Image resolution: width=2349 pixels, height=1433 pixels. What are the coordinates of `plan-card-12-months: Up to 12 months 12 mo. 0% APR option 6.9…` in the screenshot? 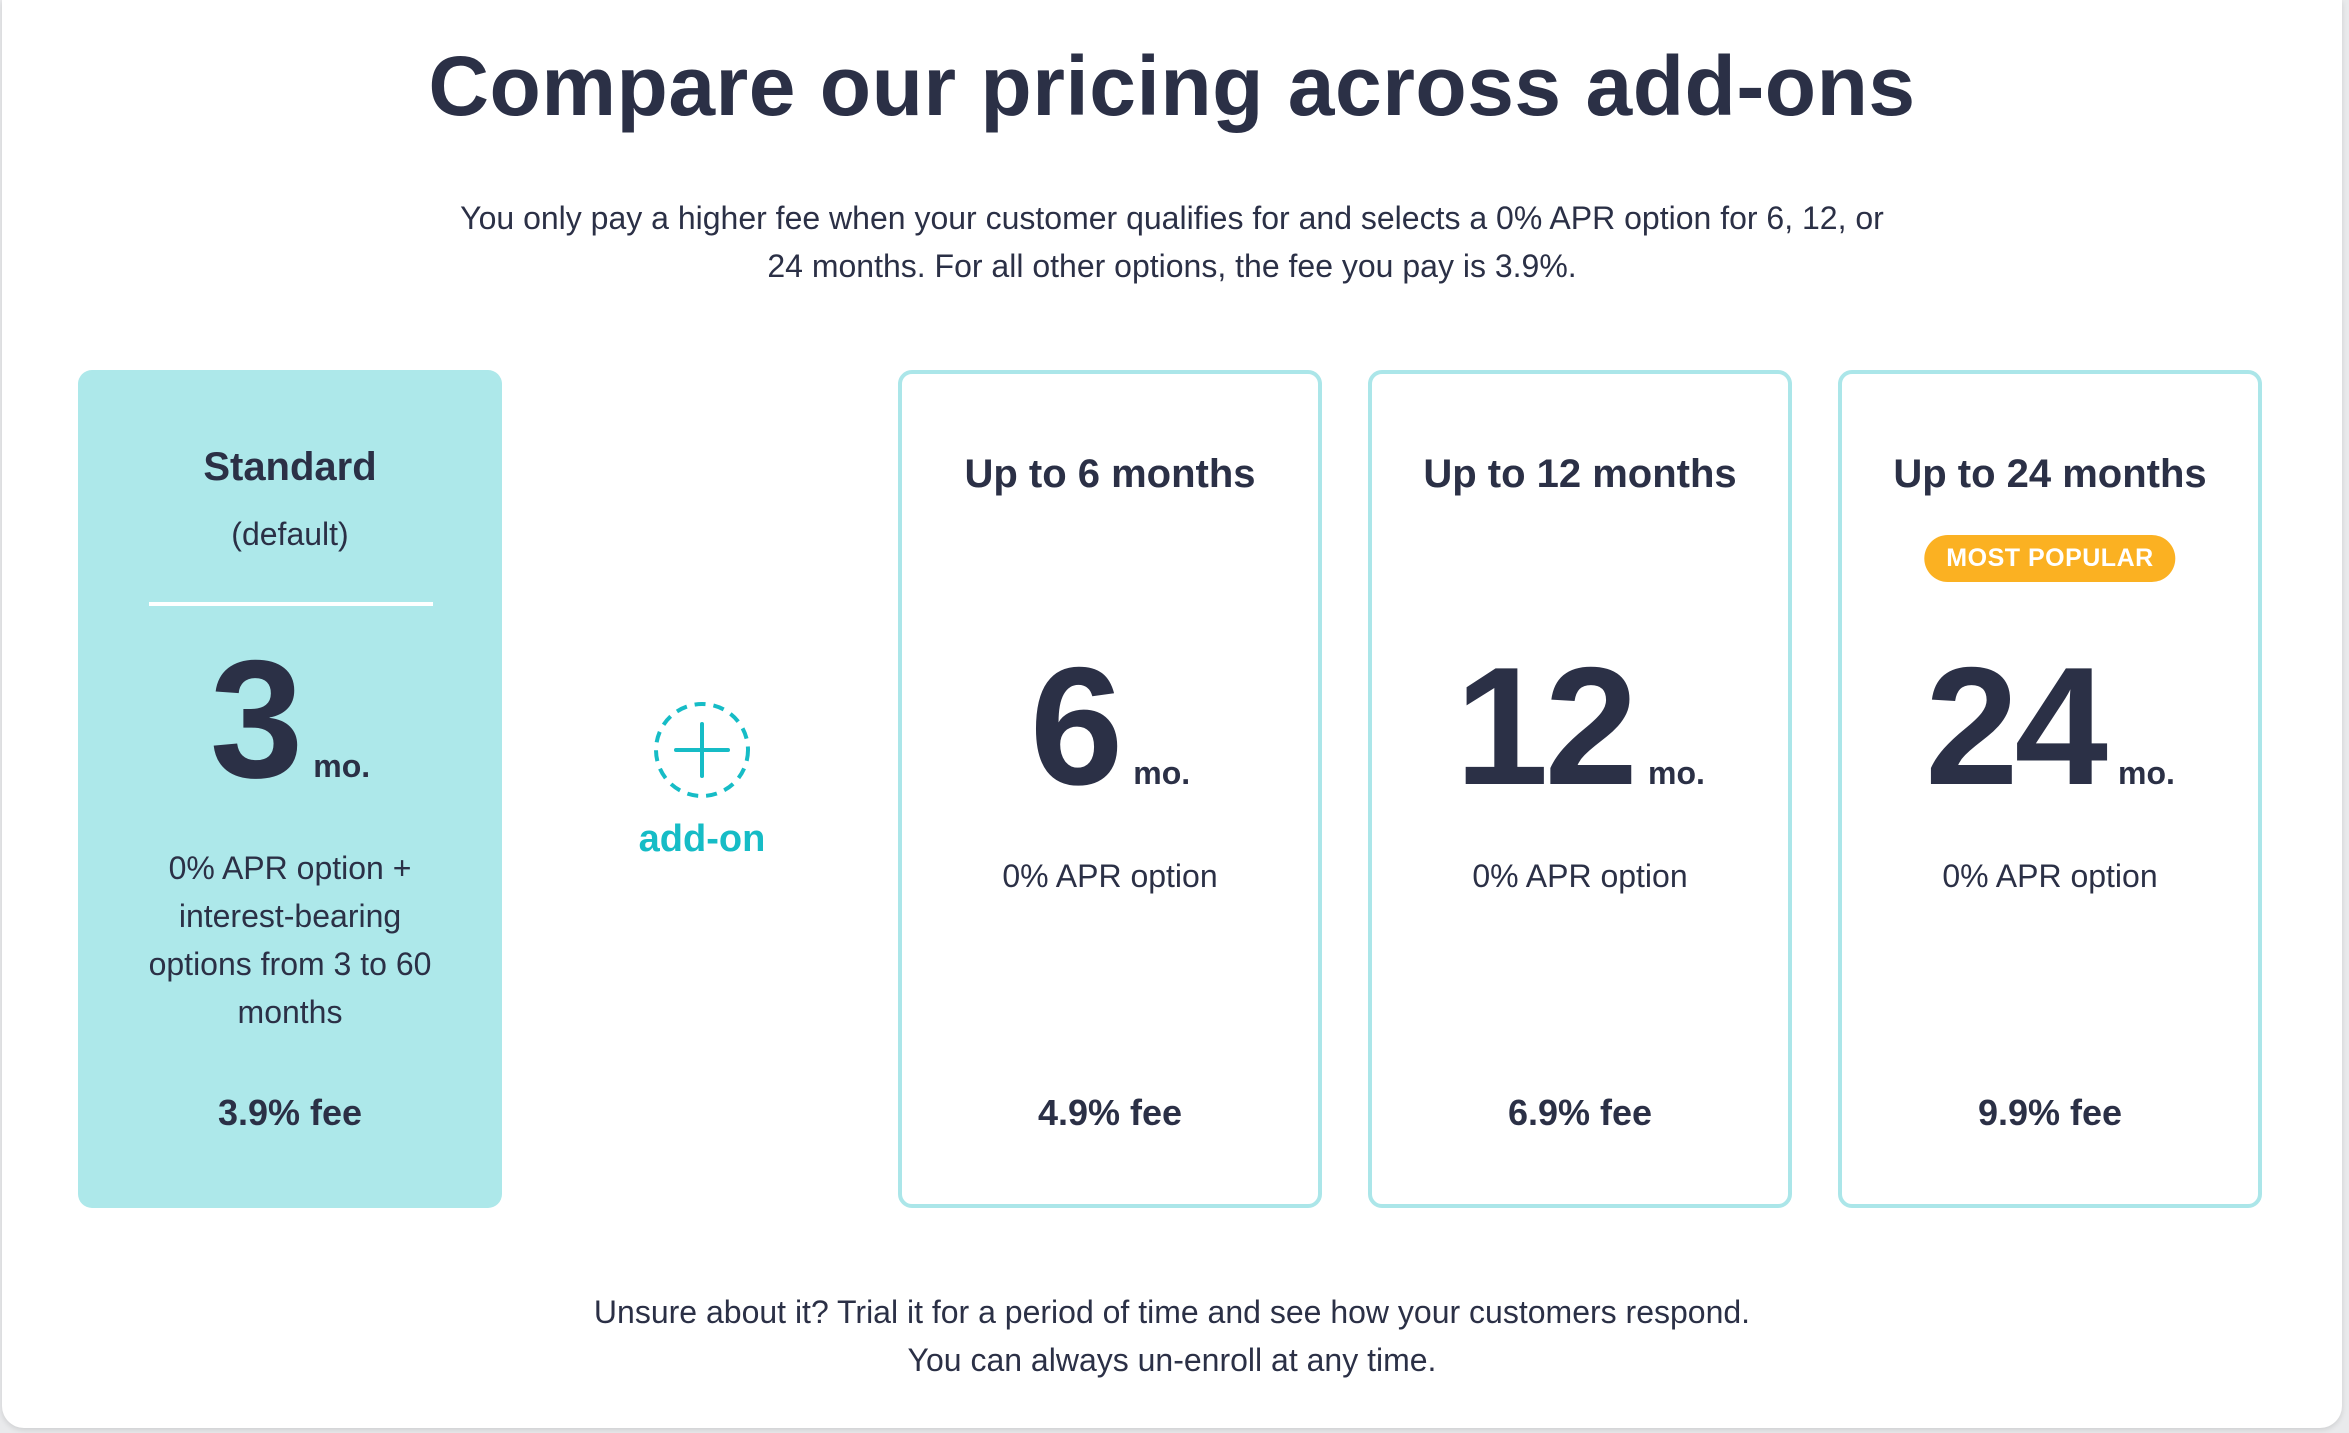 It's located at (1580, 789).